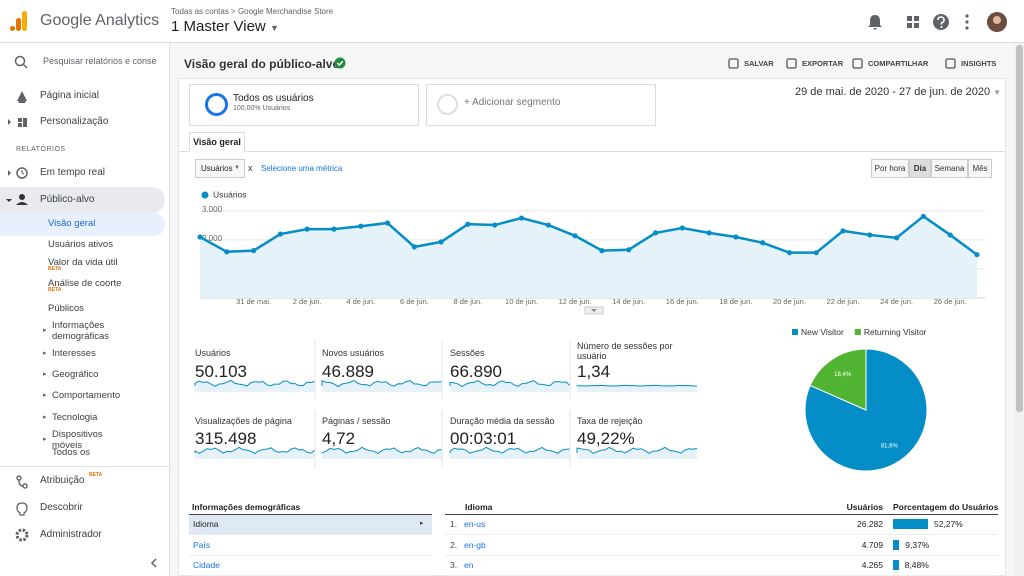 The image size is (1024, 576). I want to click on nav-subitem: Visão geral, so click(72, 223).